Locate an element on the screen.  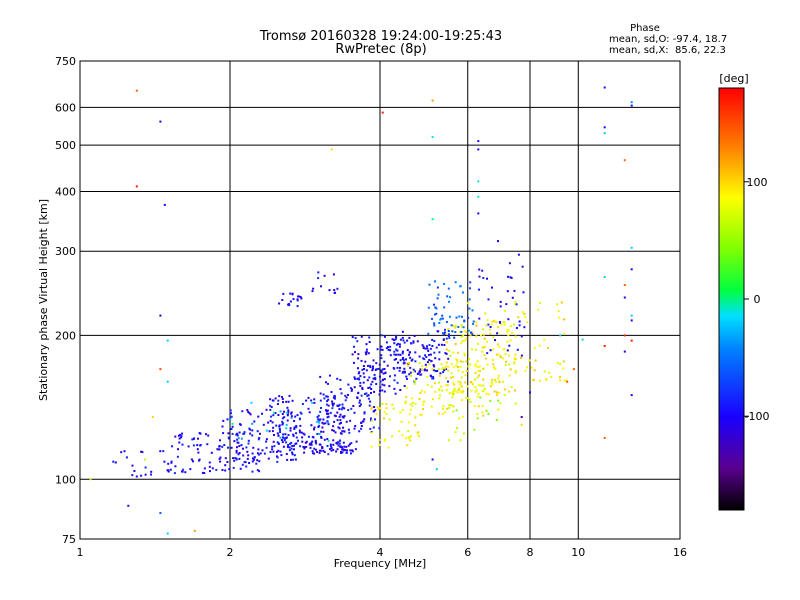
colorbar: [deg] 100 0 -100 is located at coordinates (743, 291).